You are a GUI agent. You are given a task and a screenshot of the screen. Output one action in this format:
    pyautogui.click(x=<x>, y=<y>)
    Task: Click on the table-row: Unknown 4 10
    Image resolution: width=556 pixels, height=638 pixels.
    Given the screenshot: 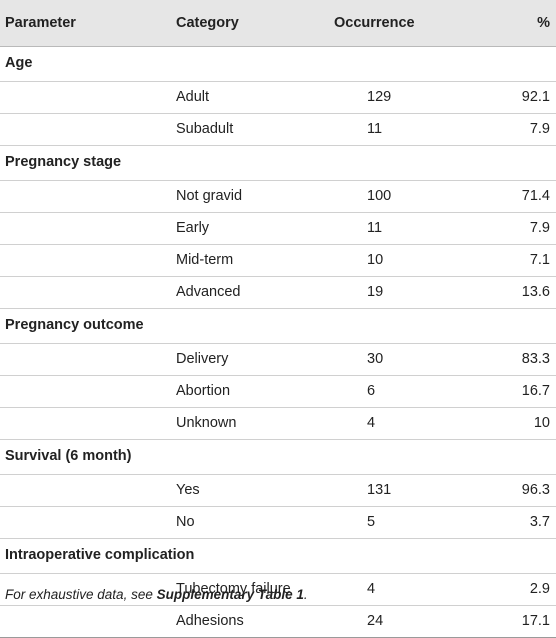 What is the action you would take?
    pyautogui.click(x=278, y=423)
    